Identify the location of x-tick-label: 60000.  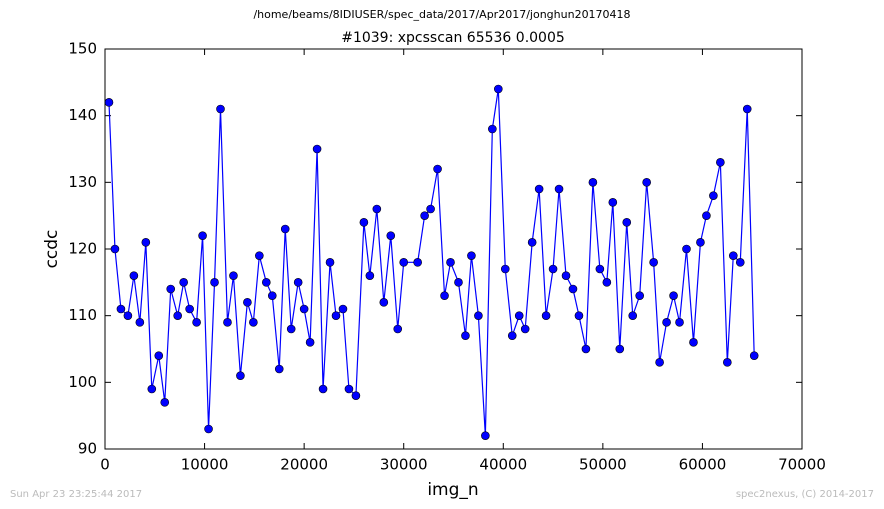
(703, 465).